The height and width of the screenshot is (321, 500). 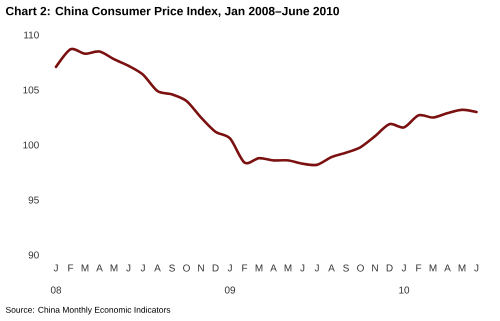 I want to click on y-tick-label: 100, so click(x=31, y=145).